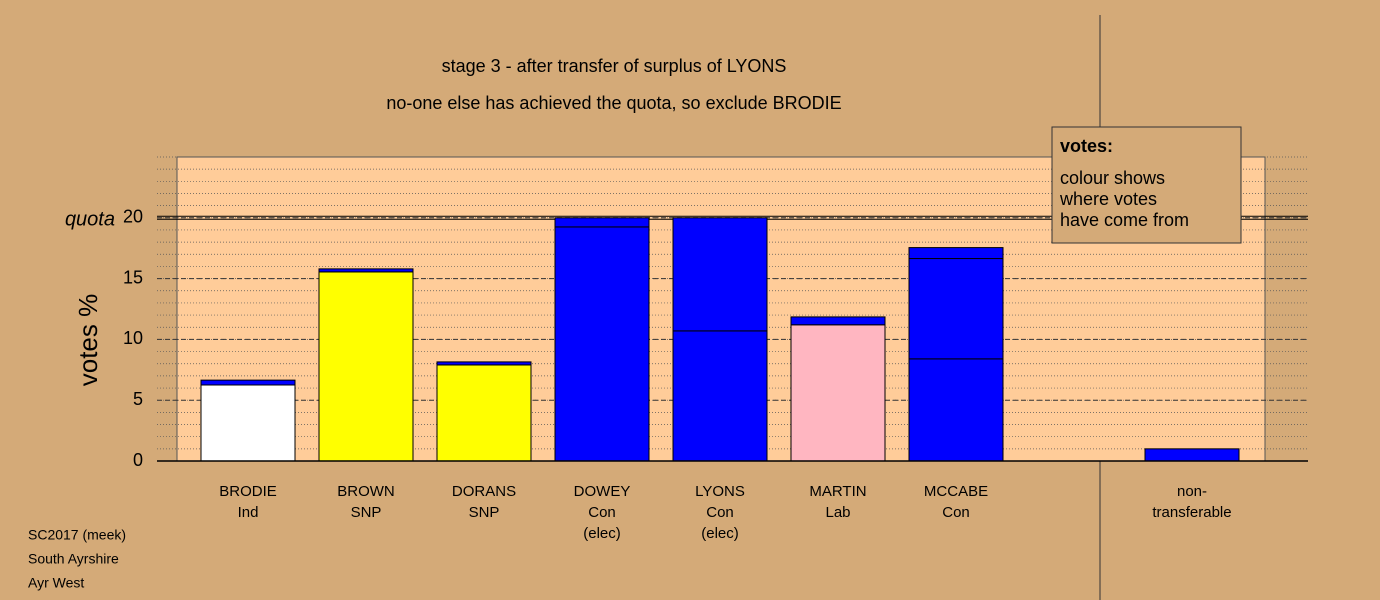 The height and width of the screenshot is (600, 1380). Describe the element at coordinates (90, 219) in the screenshot. I see `quota-label: quota` at that location.